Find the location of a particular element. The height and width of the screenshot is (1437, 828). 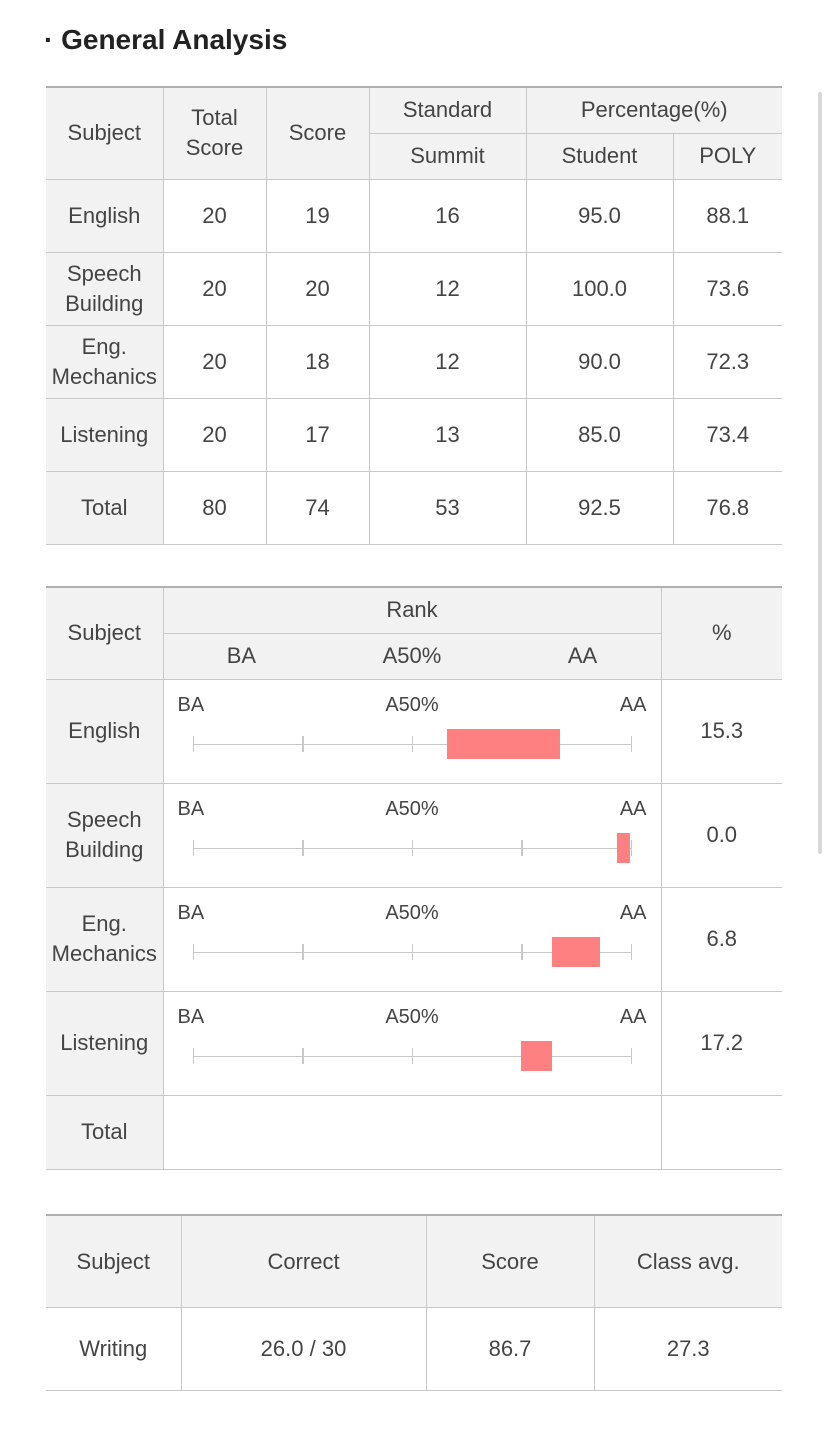

poly-cell: 76.8 is located at coordinates (727, 507).